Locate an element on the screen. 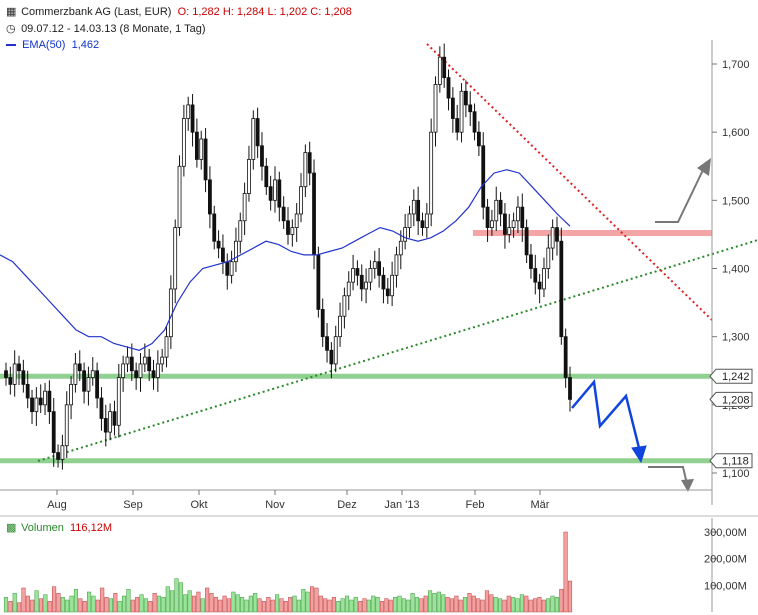 This screenshot has width=758, height=615. volume-tick-label: 300,00M is located at coordinates (725, 533).